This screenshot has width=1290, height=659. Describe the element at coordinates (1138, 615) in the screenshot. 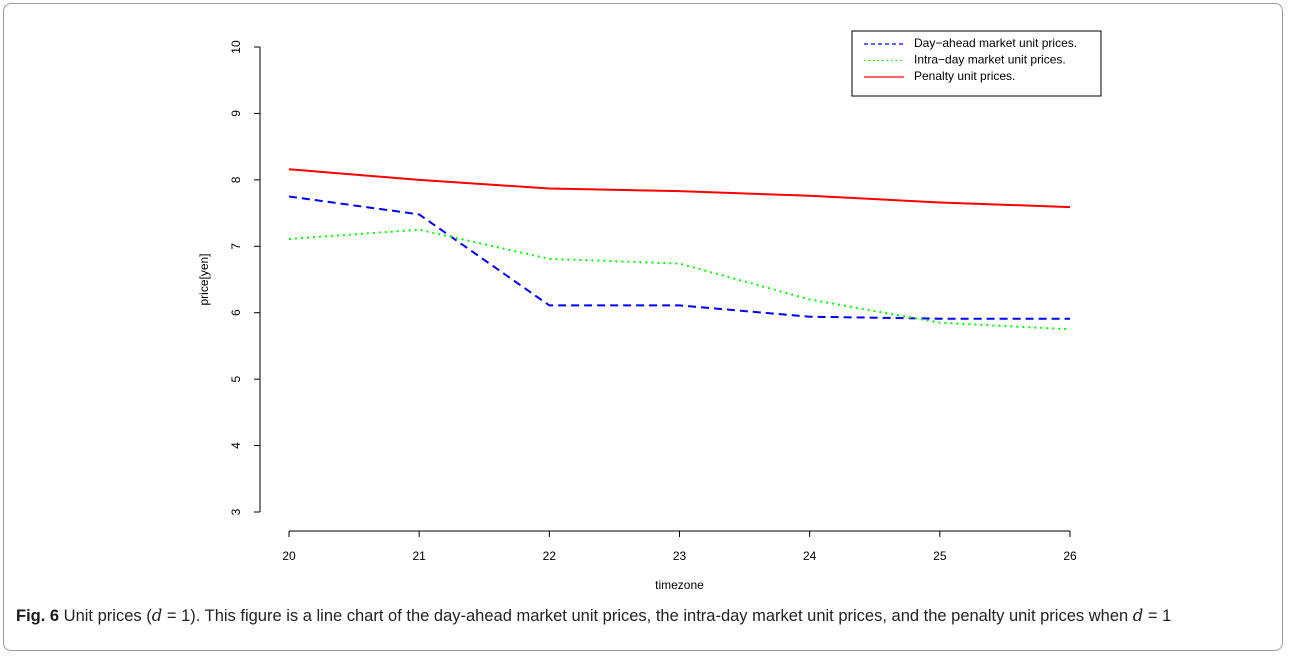

I see `caption-math-variable-2: d` at that location.